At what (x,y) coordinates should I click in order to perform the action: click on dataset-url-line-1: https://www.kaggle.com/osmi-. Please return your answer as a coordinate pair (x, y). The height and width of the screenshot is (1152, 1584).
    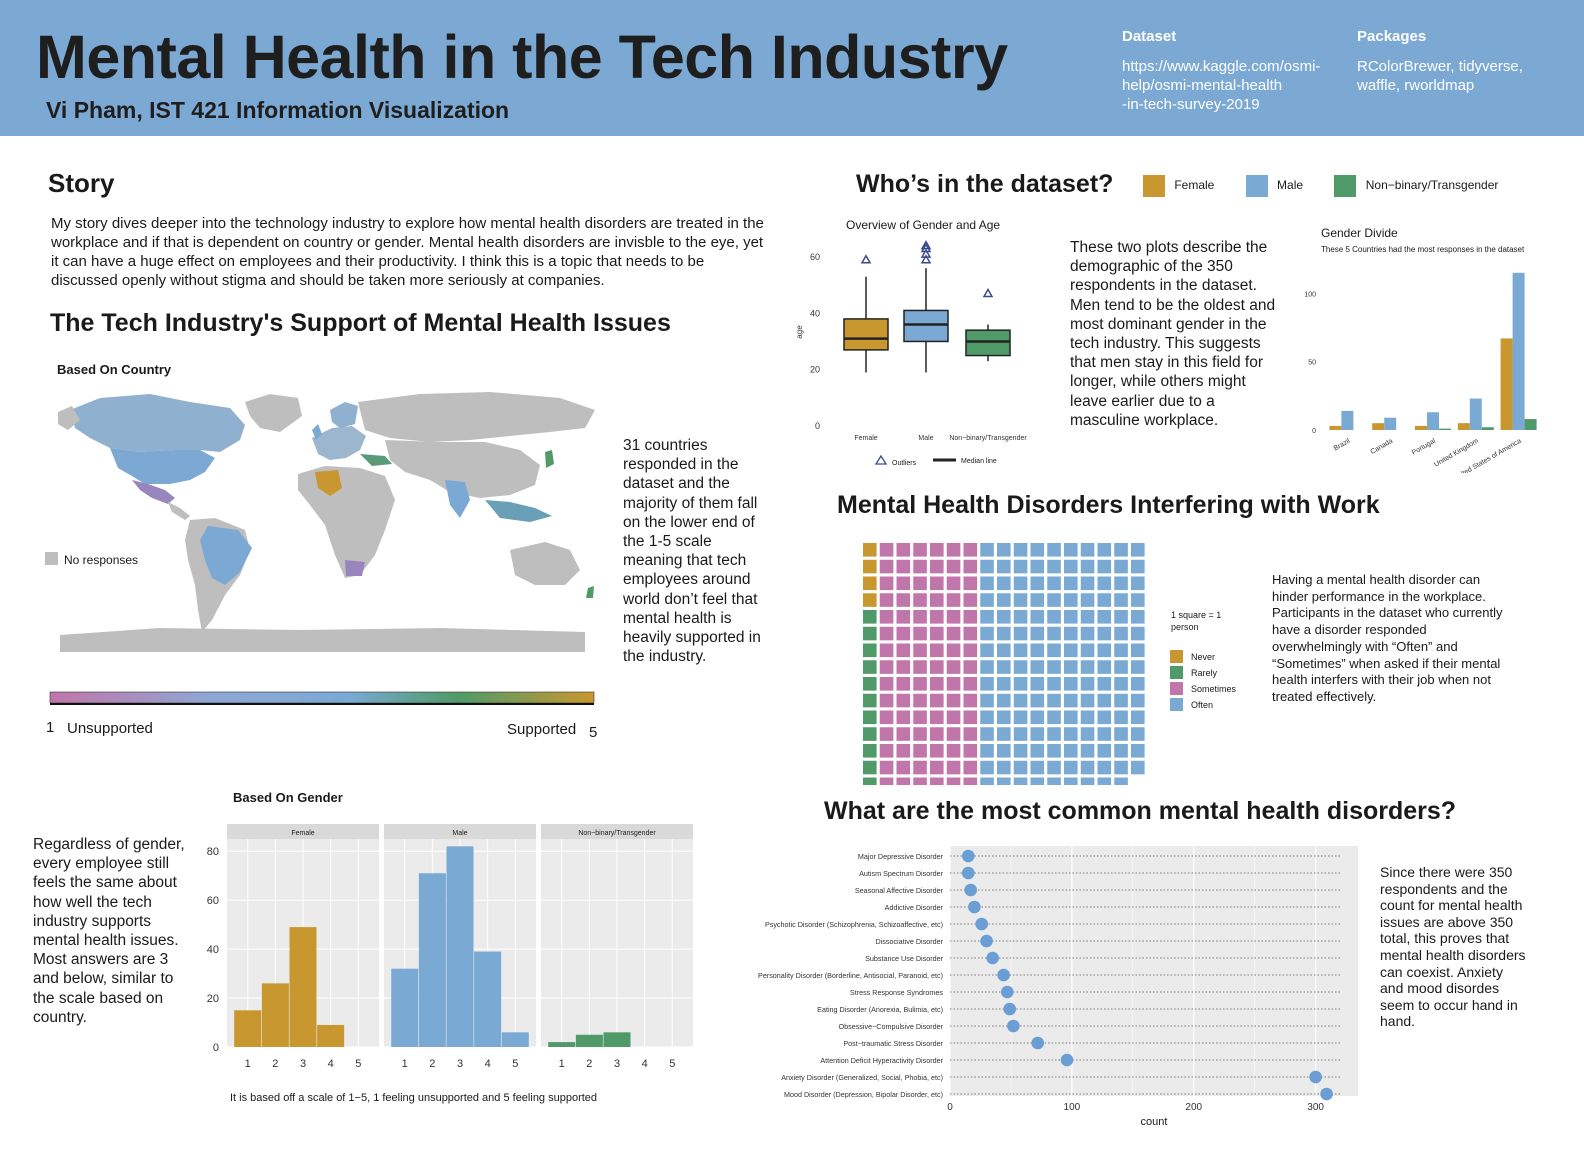
    Looking at the image, I should click on (1221, 66).